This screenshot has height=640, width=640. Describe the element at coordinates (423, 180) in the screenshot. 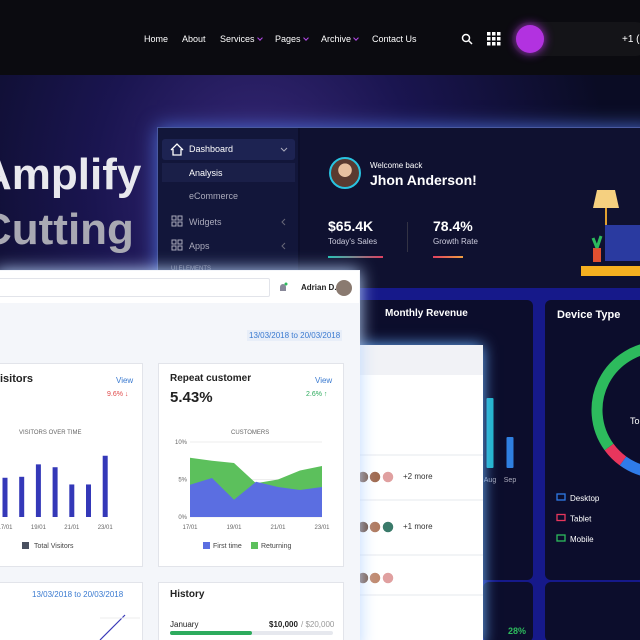

I see `welcome-name: Jhon Anderson!` at that location.